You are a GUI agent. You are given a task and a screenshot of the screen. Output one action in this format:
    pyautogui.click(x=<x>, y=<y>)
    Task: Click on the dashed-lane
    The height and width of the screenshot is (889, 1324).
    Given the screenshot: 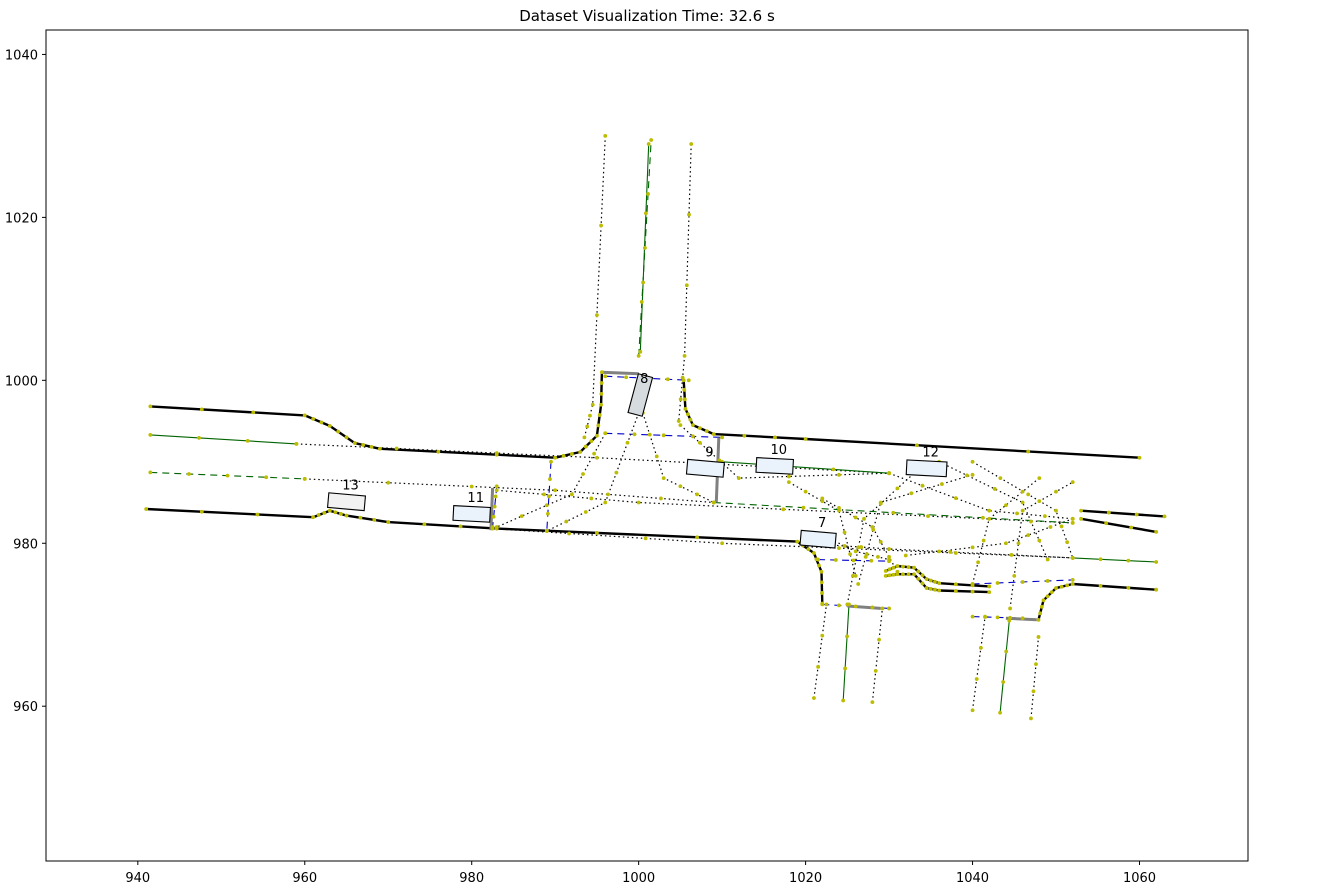 What is the action you would take?
    pyautogui.click(x=664, y=435)
    